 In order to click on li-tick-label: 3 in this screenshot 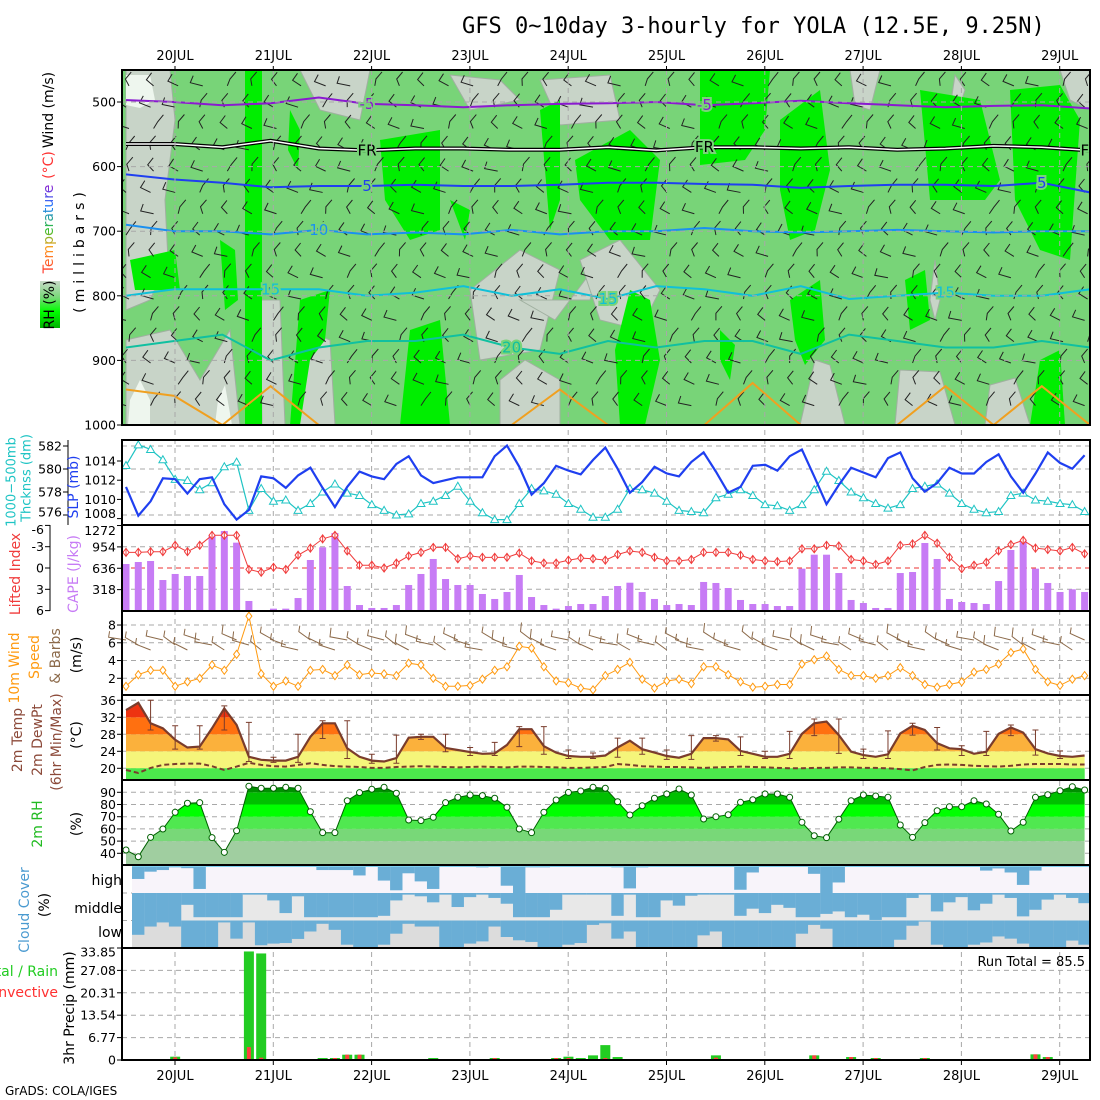, I will do `click(40, 589)`.